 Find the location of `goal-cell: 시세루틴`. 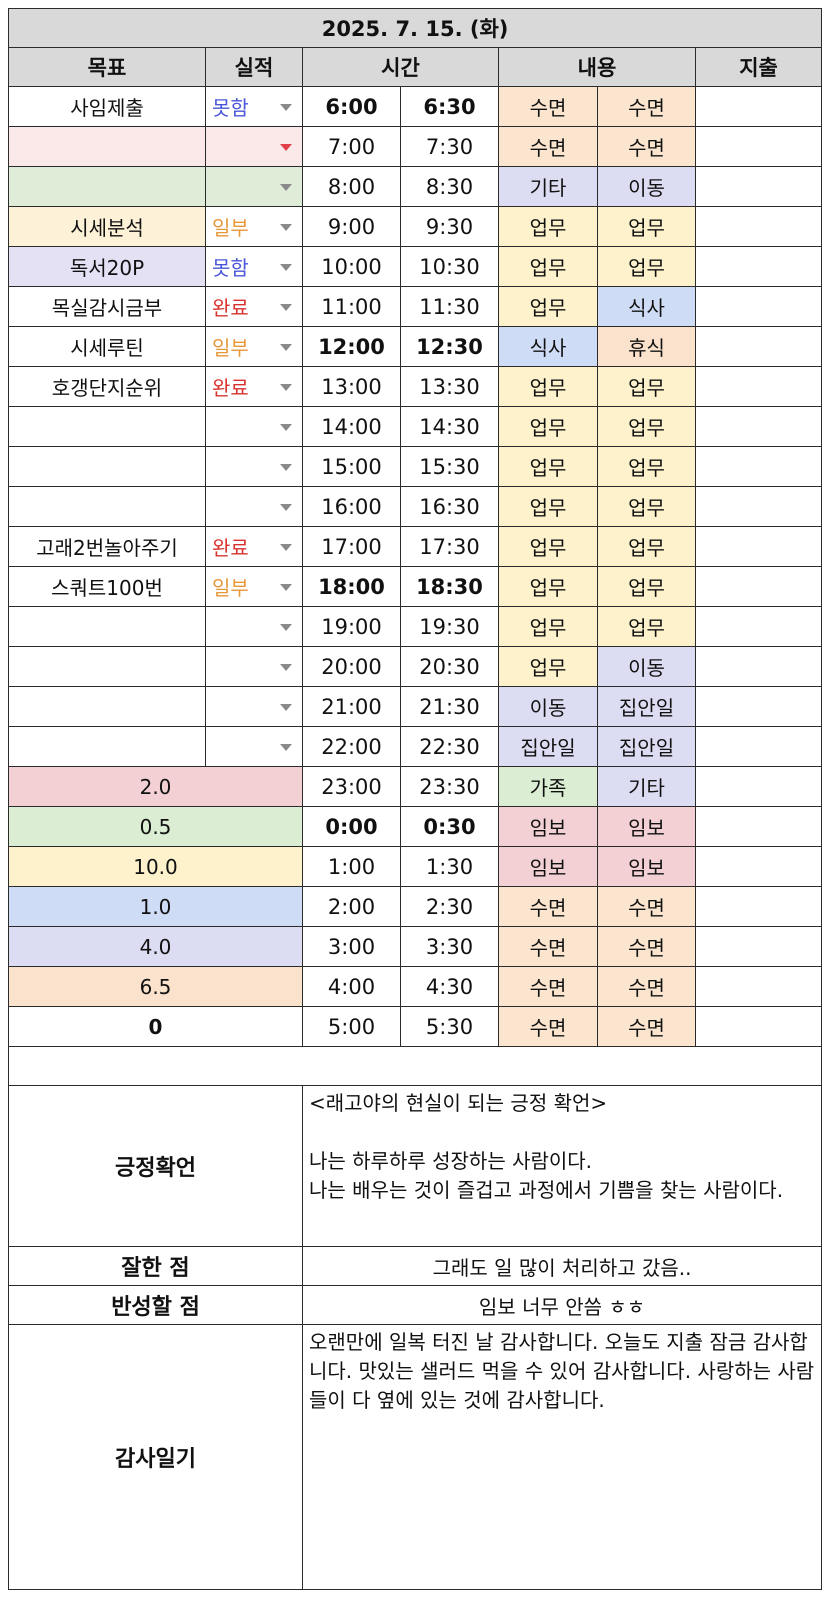

goal-cell: 시세루틴 is located at coordinates (107, 346).